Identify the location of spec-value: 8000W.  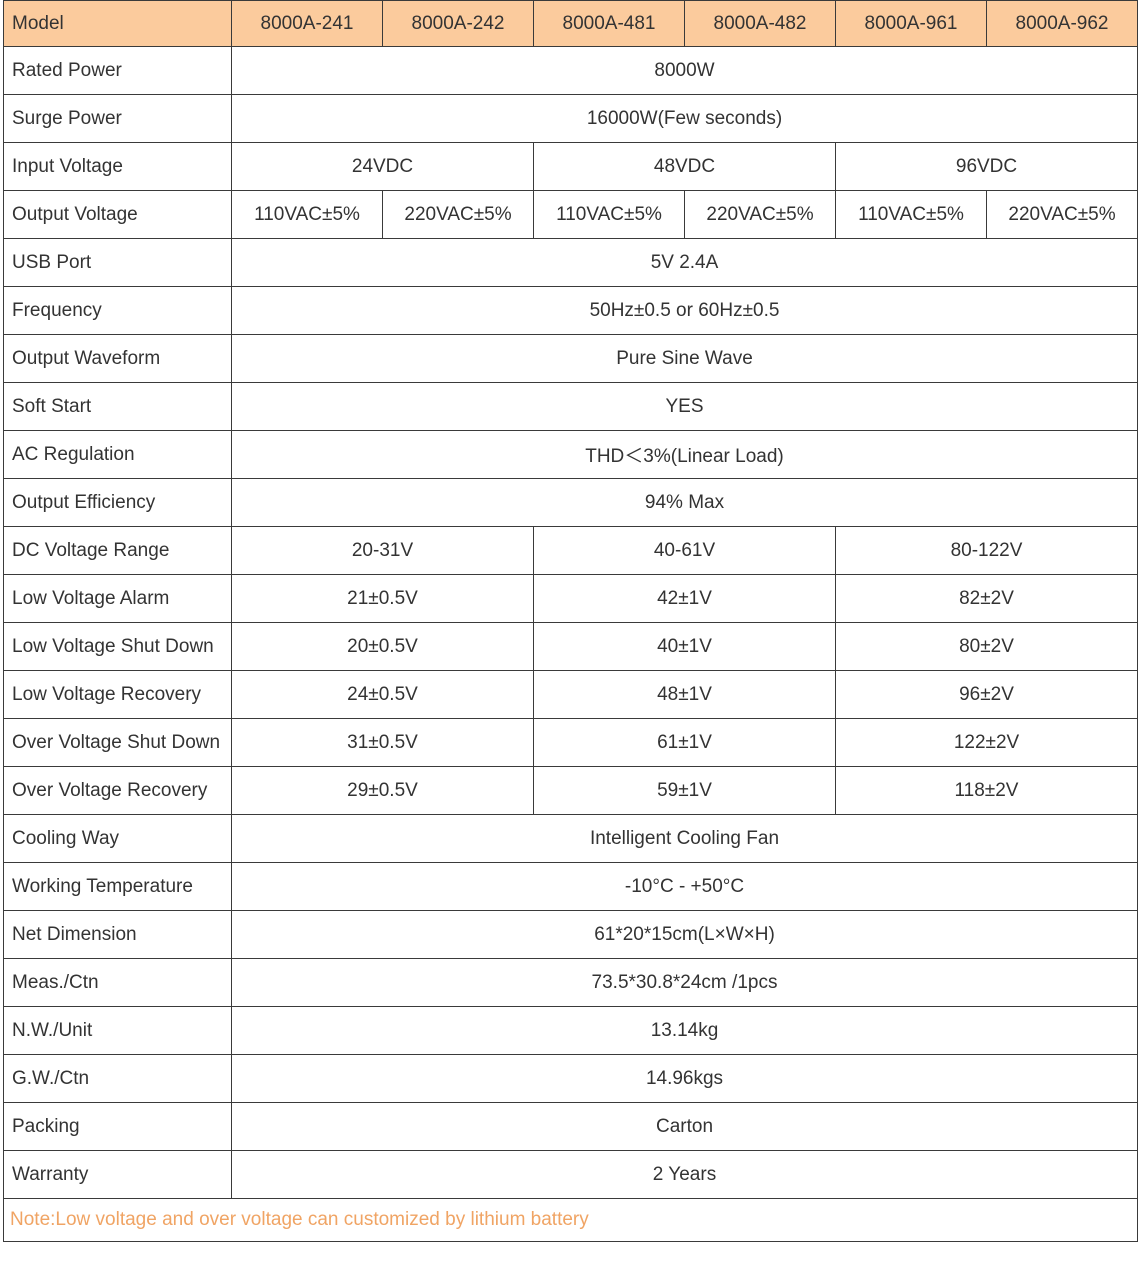
(684, 70).